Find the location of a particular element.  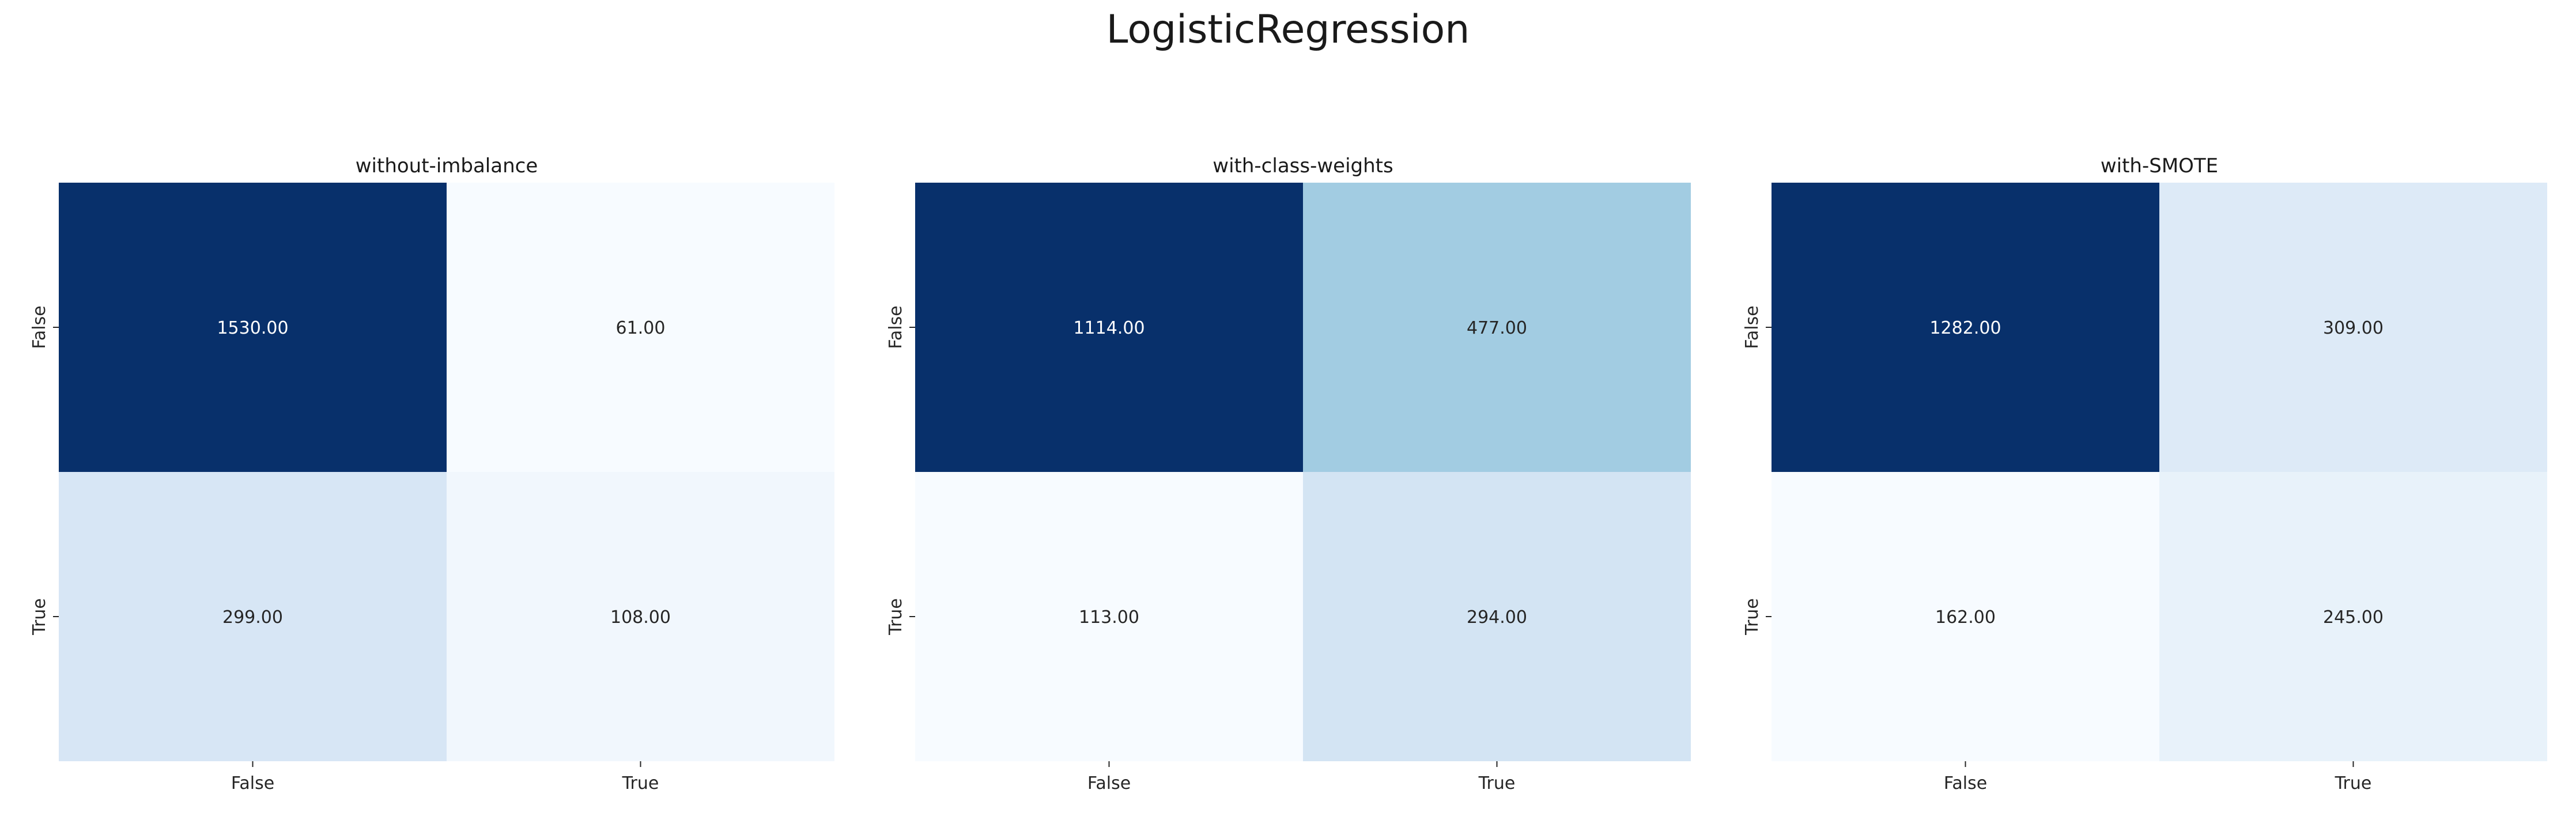

cell-value-label: 113.00 is located at coordinates (1109, 617).